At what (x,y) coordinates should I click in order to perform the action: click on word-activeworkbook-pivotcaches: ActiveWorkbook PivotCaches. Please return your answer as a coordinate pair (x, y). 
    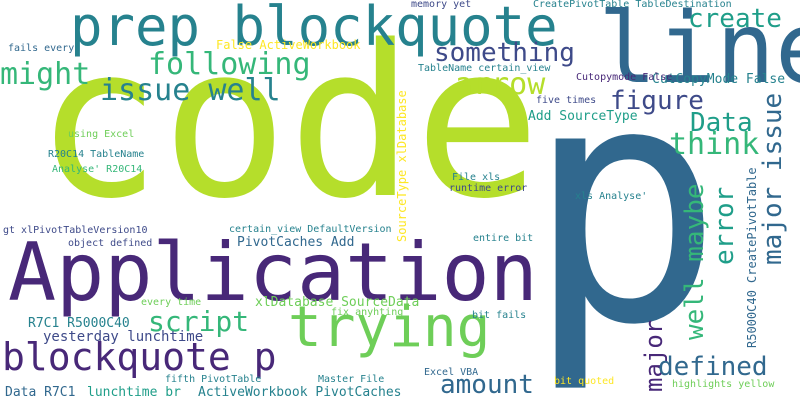
    Looking at the image, I should click on (300, 392).